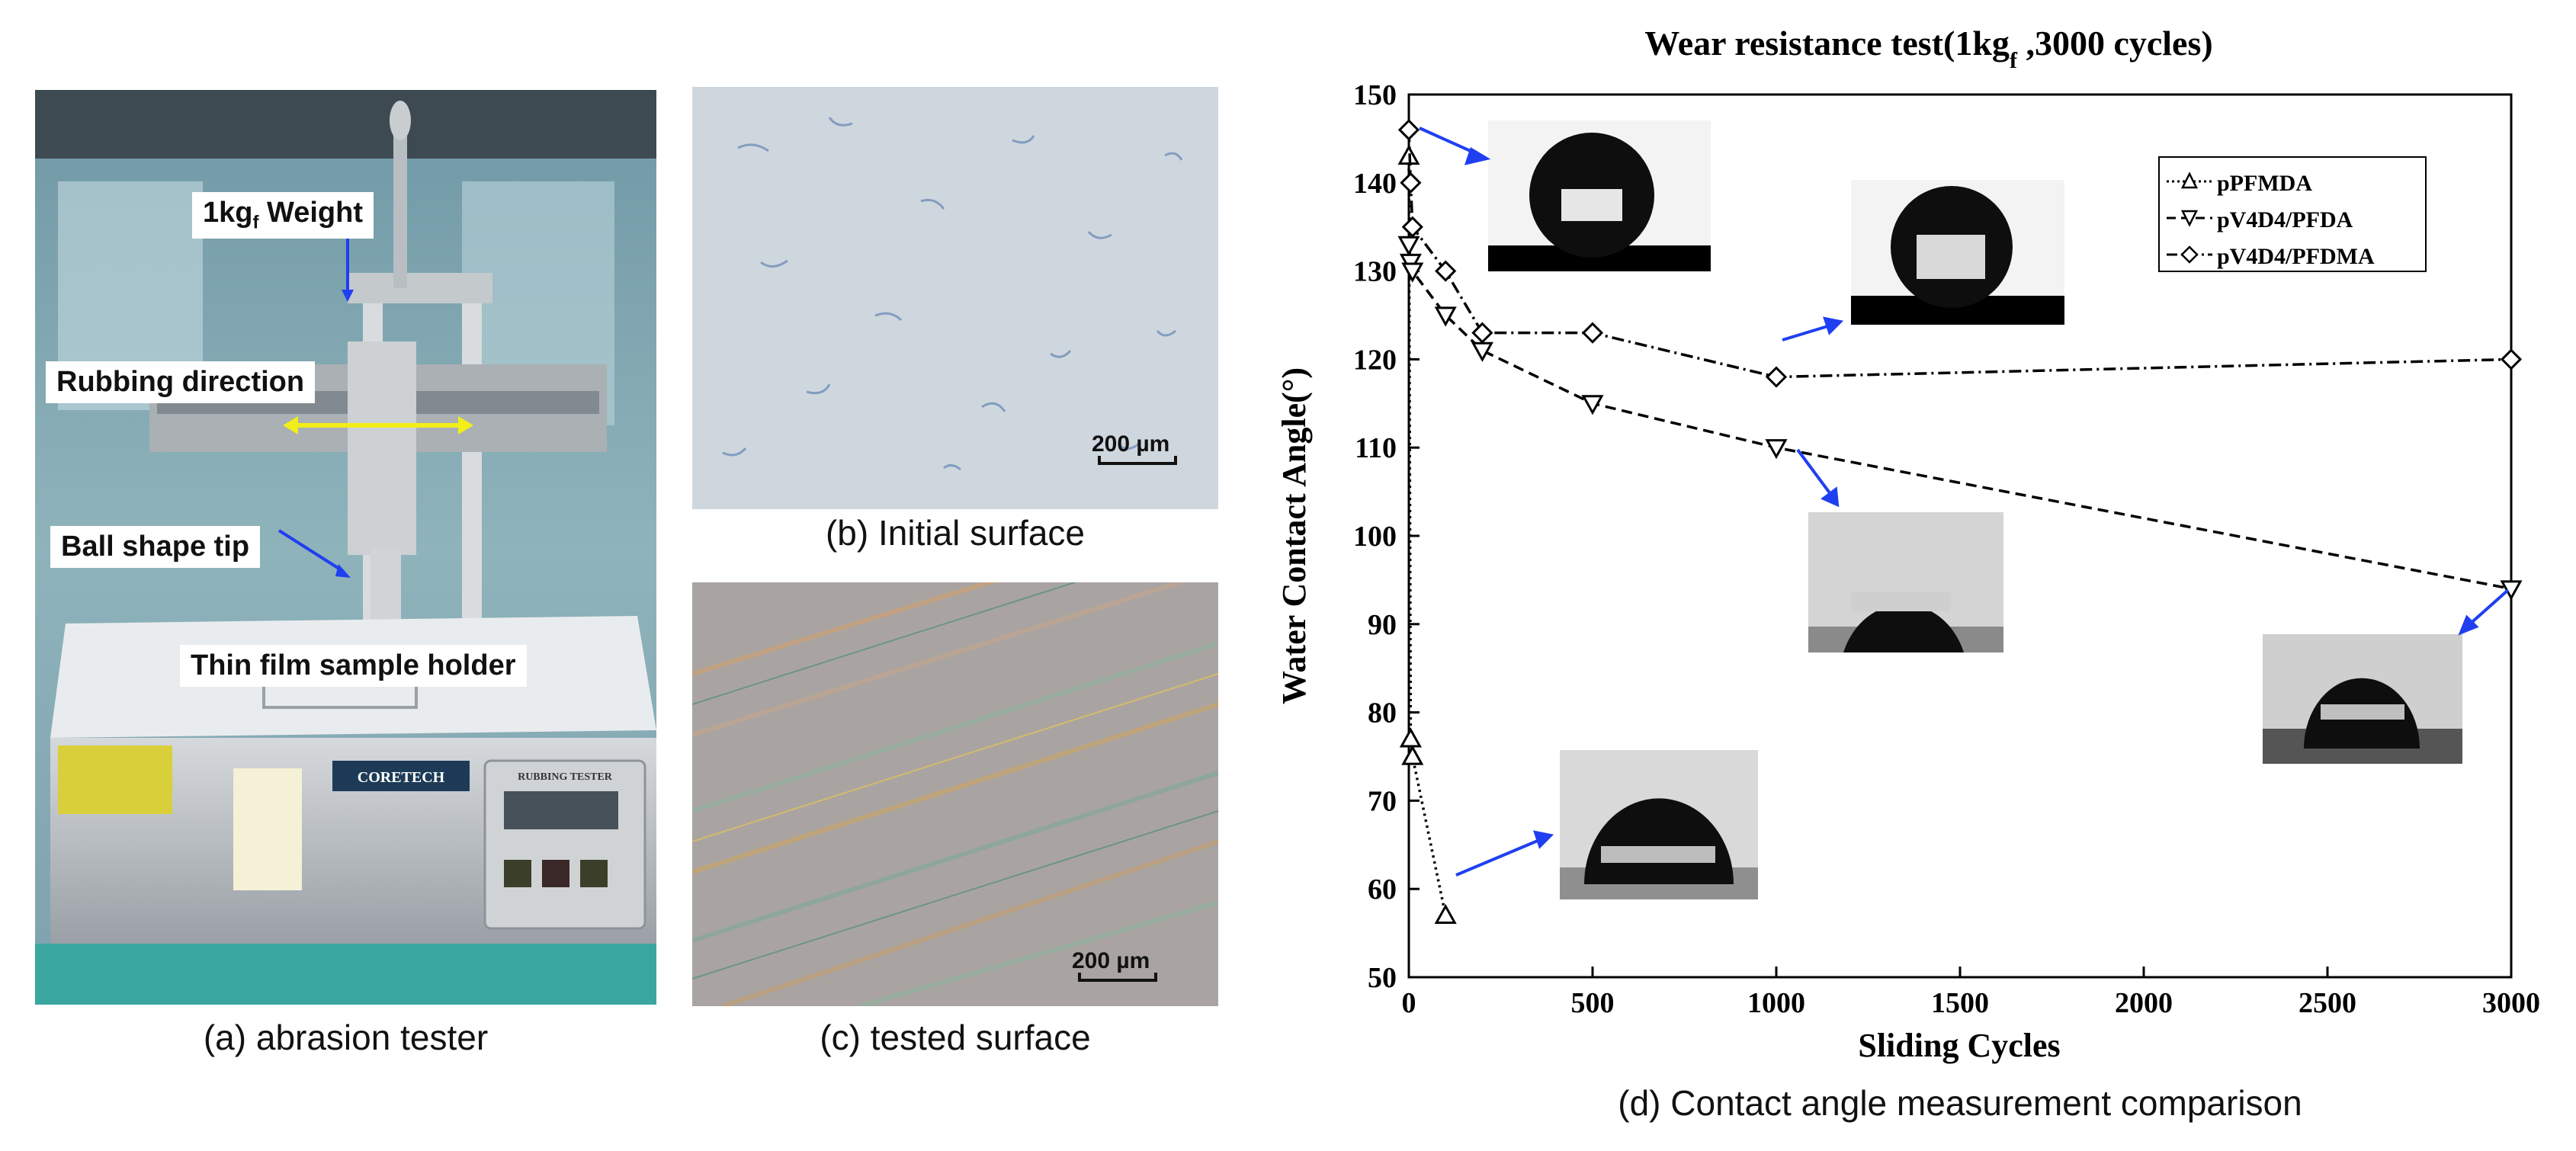 This screenshot has height=1151, width=2576. Describe the element at coordinates (955, 1038) in the screenshot. I see `caption-c: (c) tested surface` at that location.